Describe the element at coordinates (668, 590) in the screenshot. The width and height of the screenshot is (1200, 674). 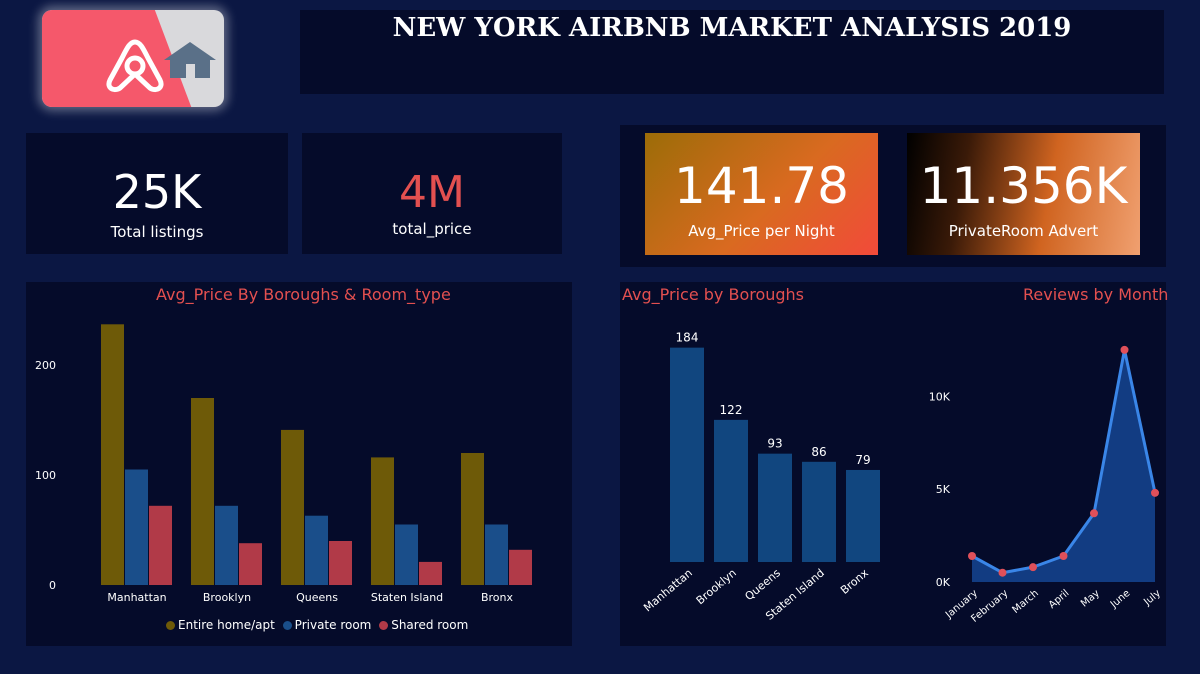
I see `chart2-xtick: Manhattan` at that location.